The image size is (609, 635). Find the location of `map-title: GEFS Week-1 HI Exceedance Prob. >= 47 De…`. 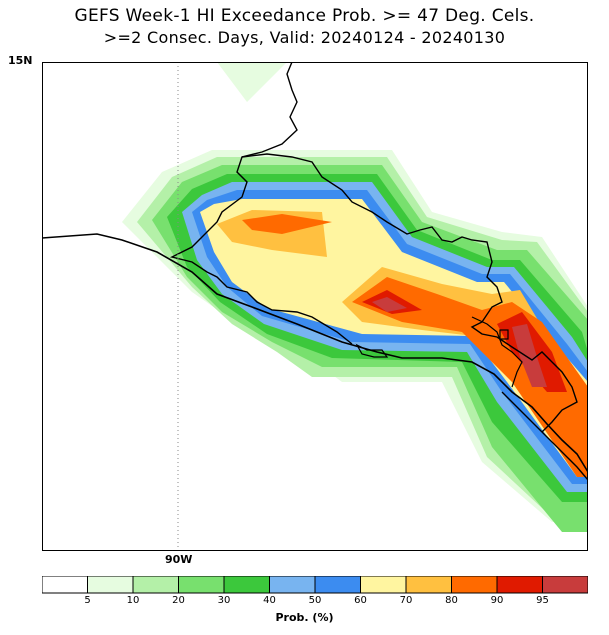

map-title: GEFS Week-1 HI Exceedance Prob. >= 47 De… is located at coordinates (304, 16).